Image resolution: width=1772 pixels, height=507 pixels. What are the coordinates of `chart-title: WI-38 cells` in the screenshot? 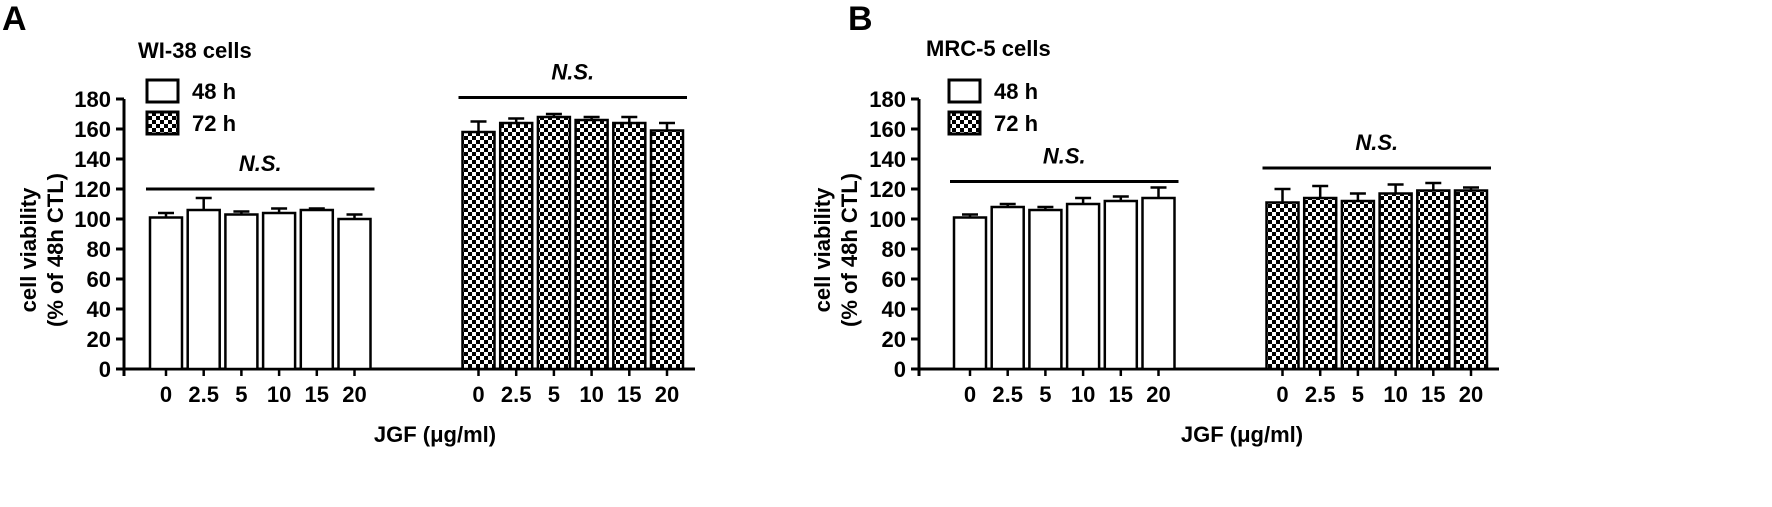 It's located at (195, 50).